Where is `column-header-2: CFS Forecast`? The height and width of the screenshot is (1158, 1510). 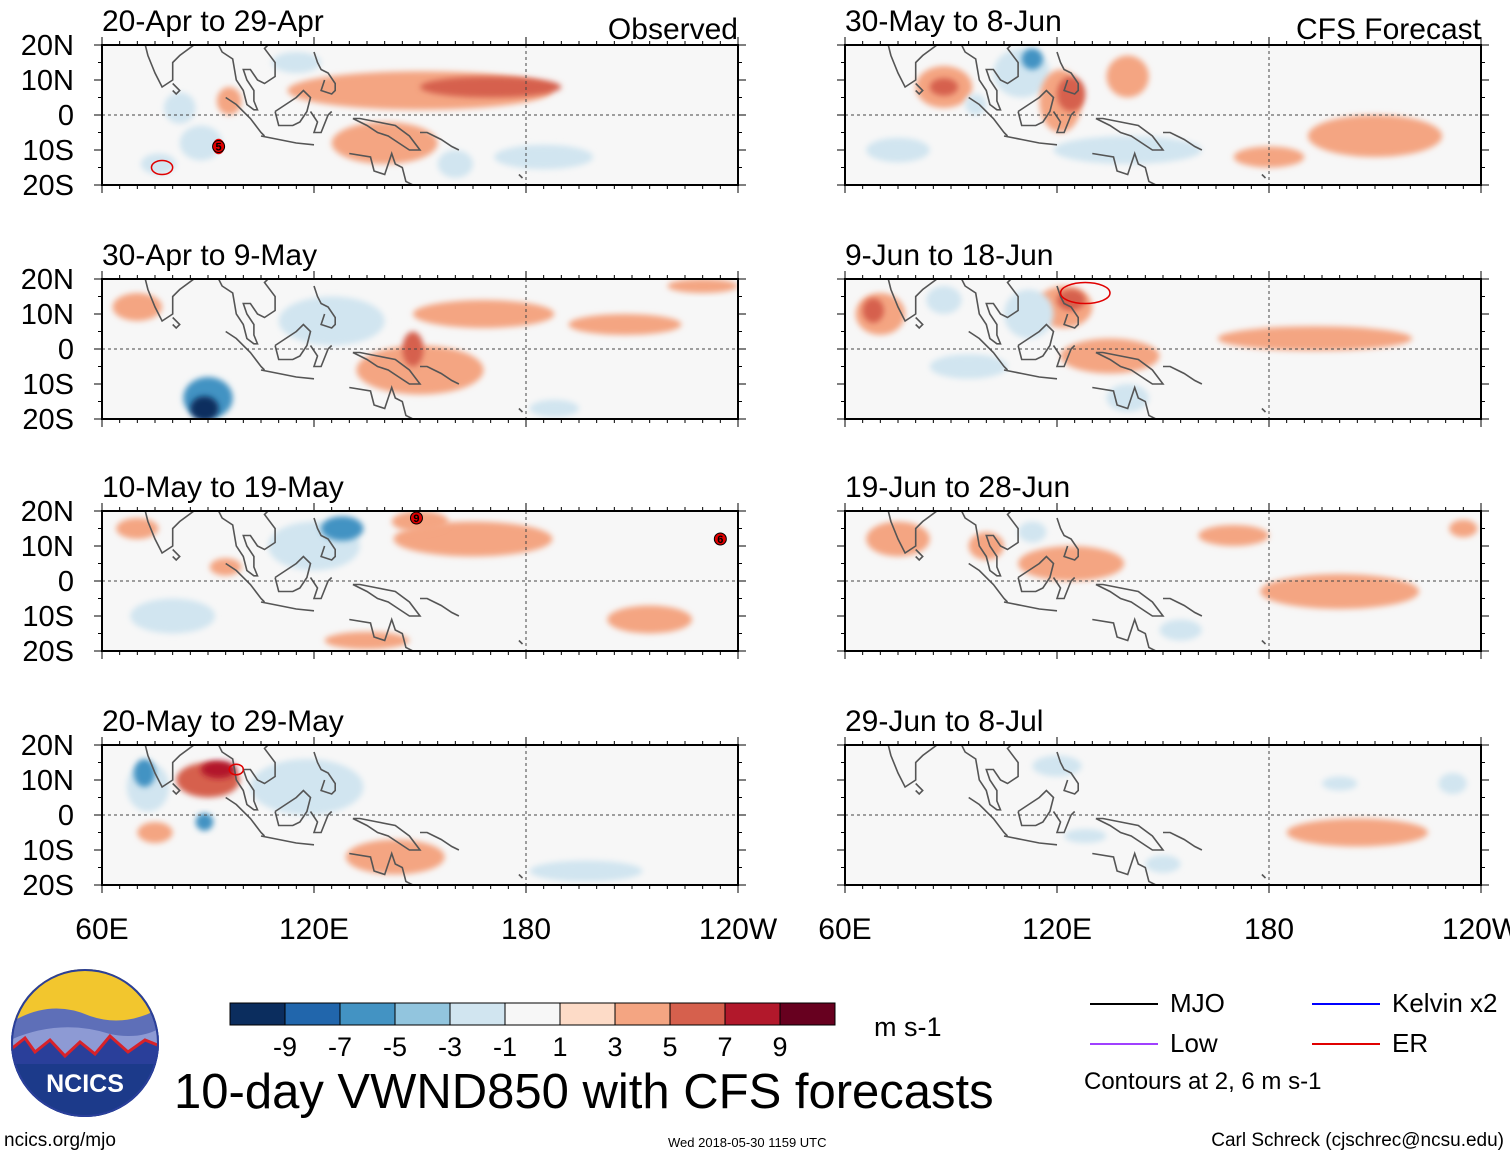 column-header-2: CFS Forecast is located at coordinates (1389, 29).